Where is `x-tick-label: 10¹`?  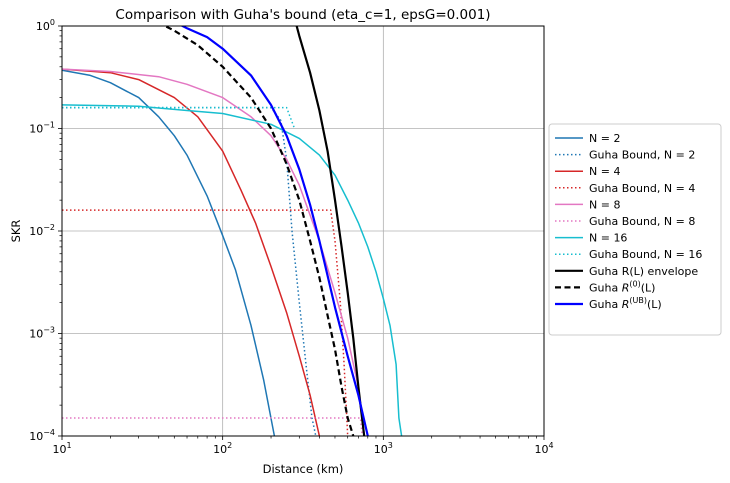
x-tick-label: 10¹ is located at coordinates (61, 448).